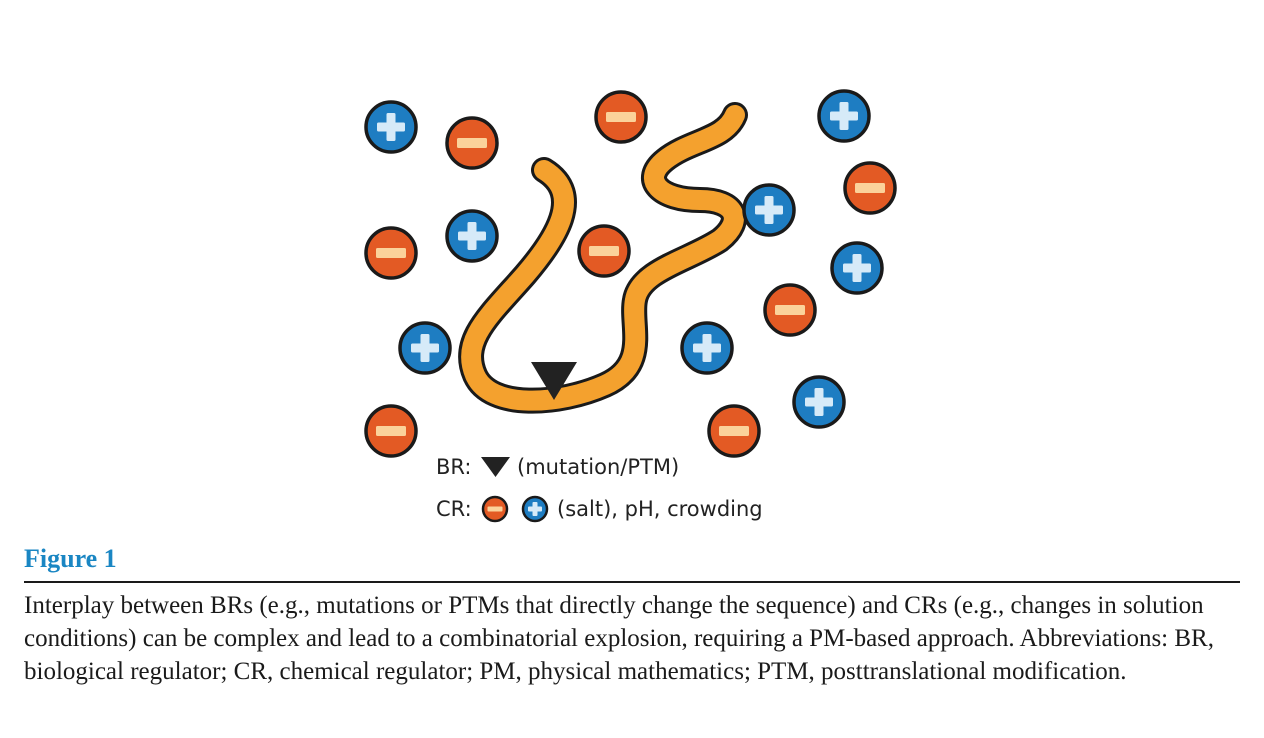 This screenshot has width=1264, height=738. I want to click on caption-divider, so click(632, 582).